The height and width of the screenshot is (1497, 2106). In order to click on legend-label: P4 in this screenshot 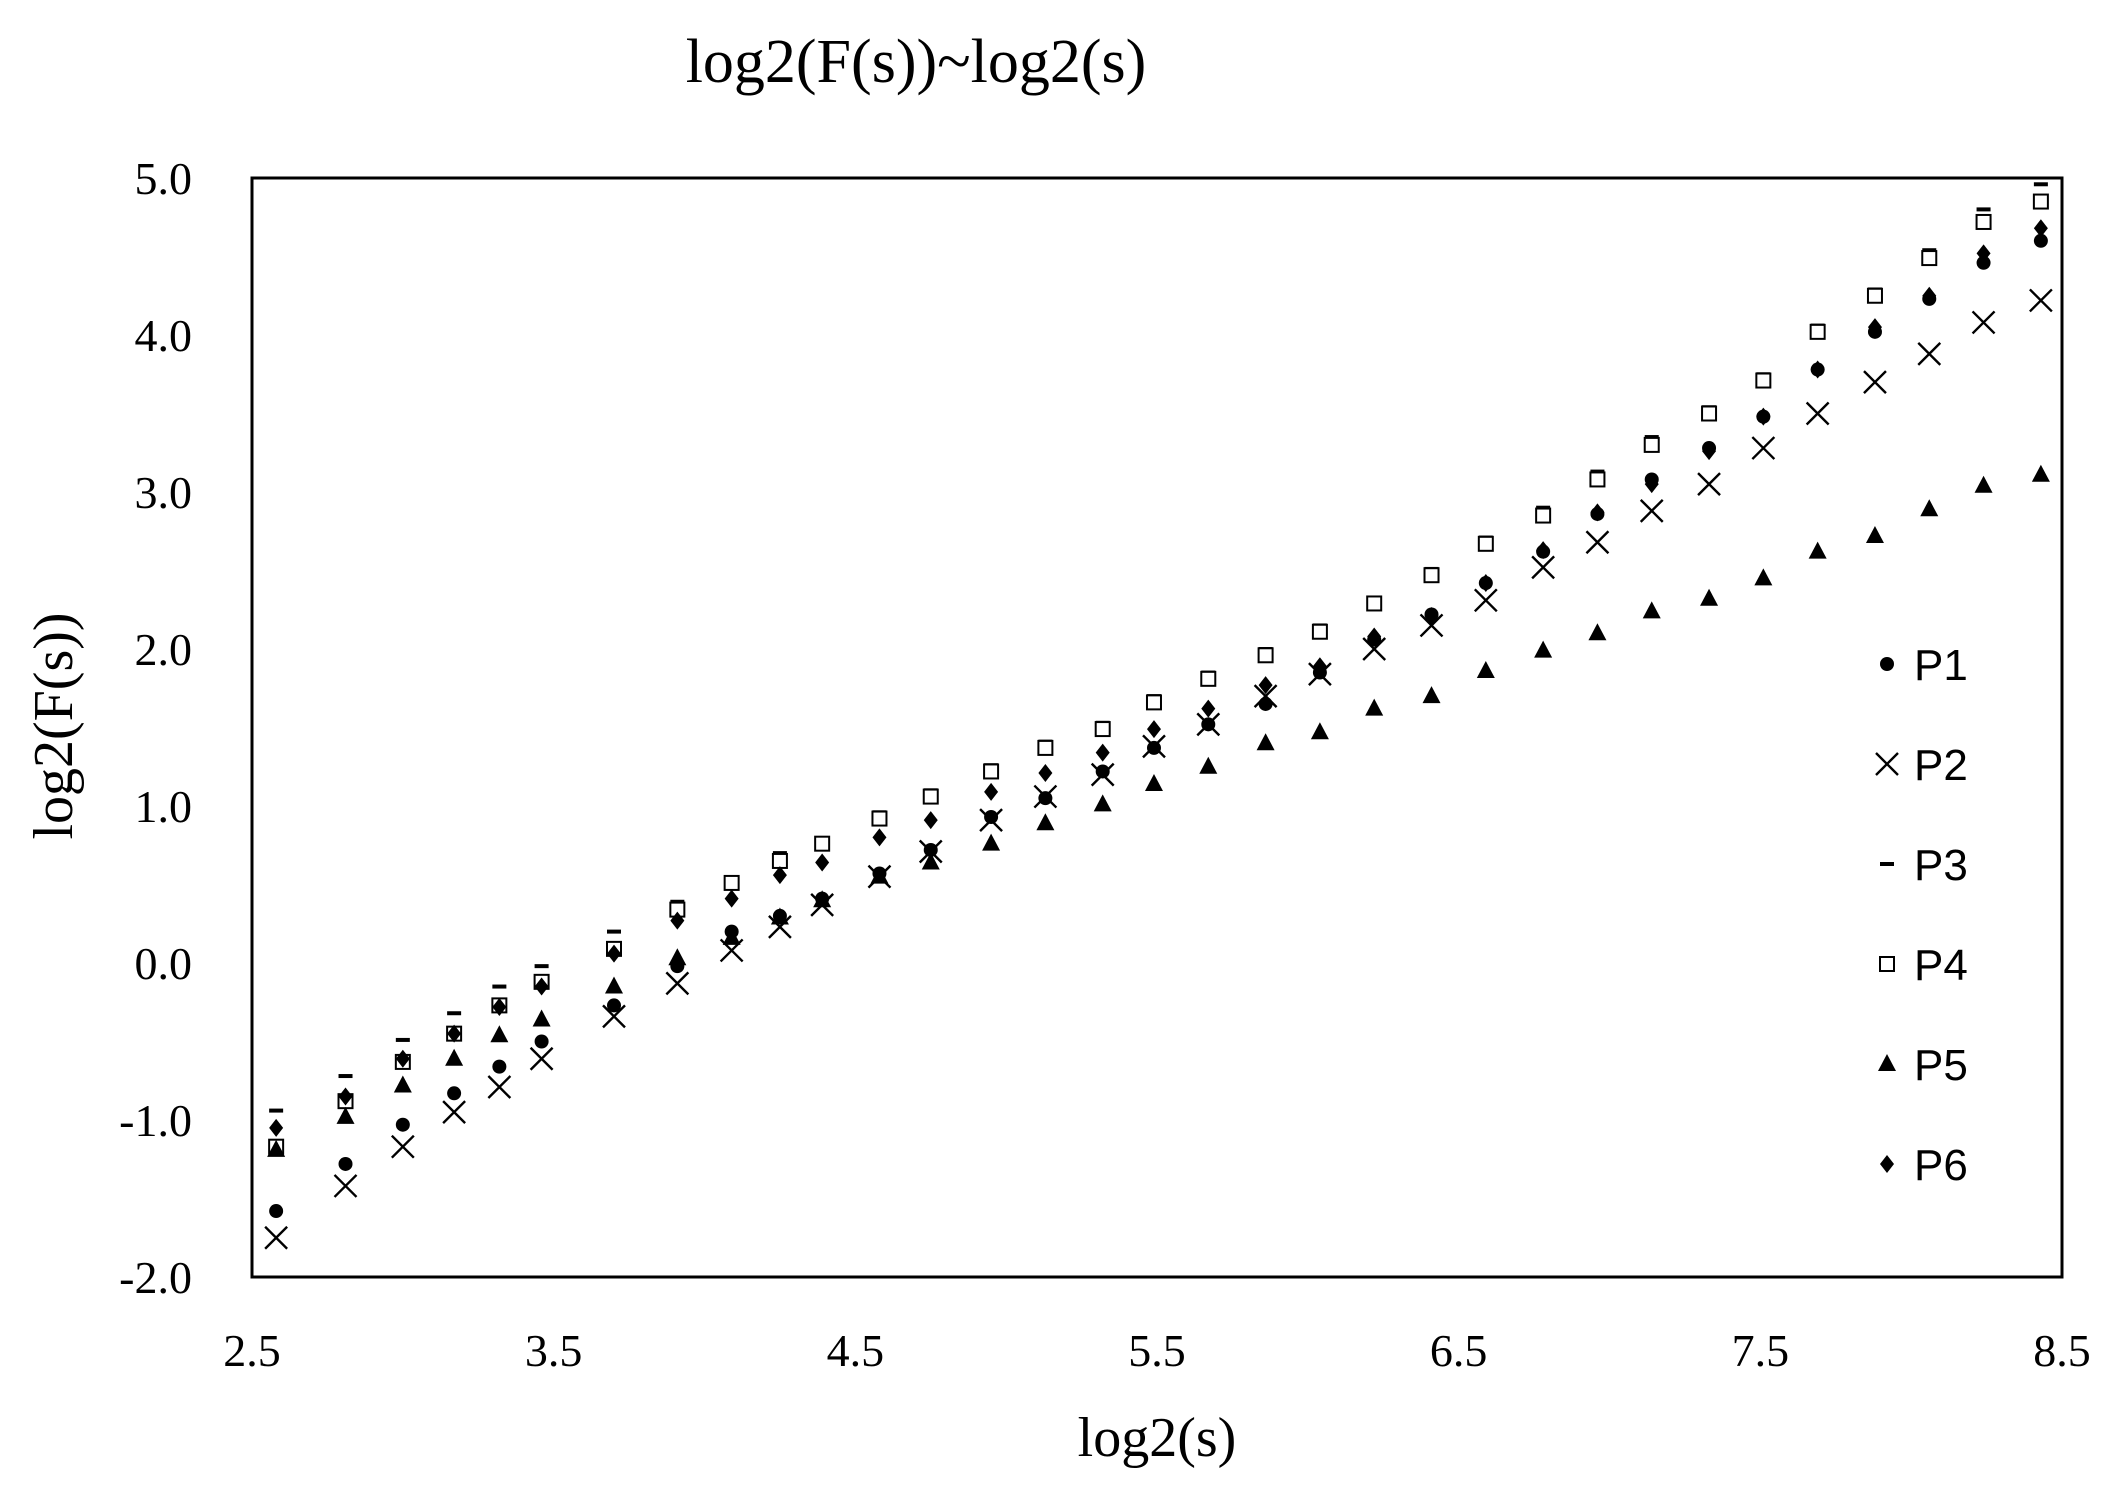, I will do `click(1941, 965)`.